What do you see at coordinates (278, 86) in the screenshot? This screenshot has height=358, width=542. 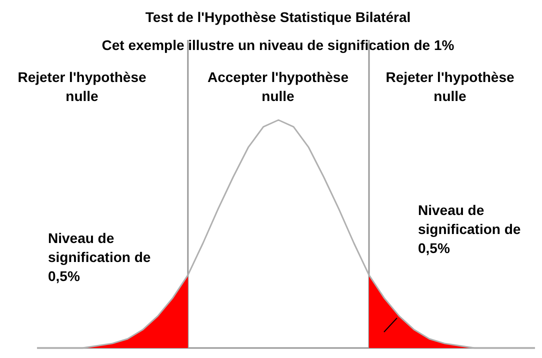 I see `text: Accepter l'hypothèse nulle` at bounding box center [278, 86].